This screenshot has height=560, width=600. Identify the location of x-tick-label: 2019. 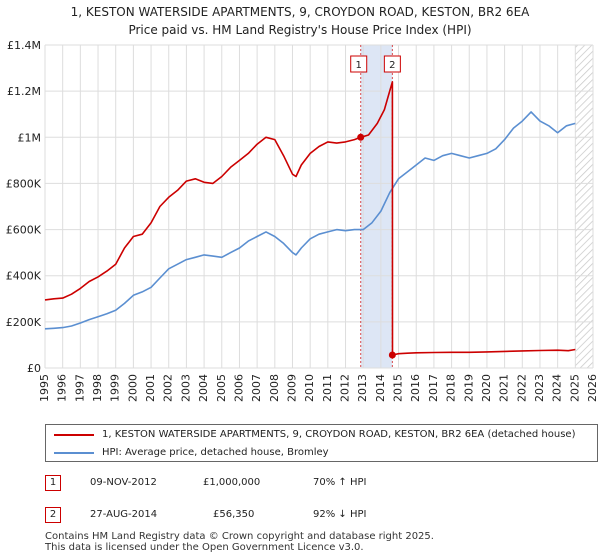
(468, 388).